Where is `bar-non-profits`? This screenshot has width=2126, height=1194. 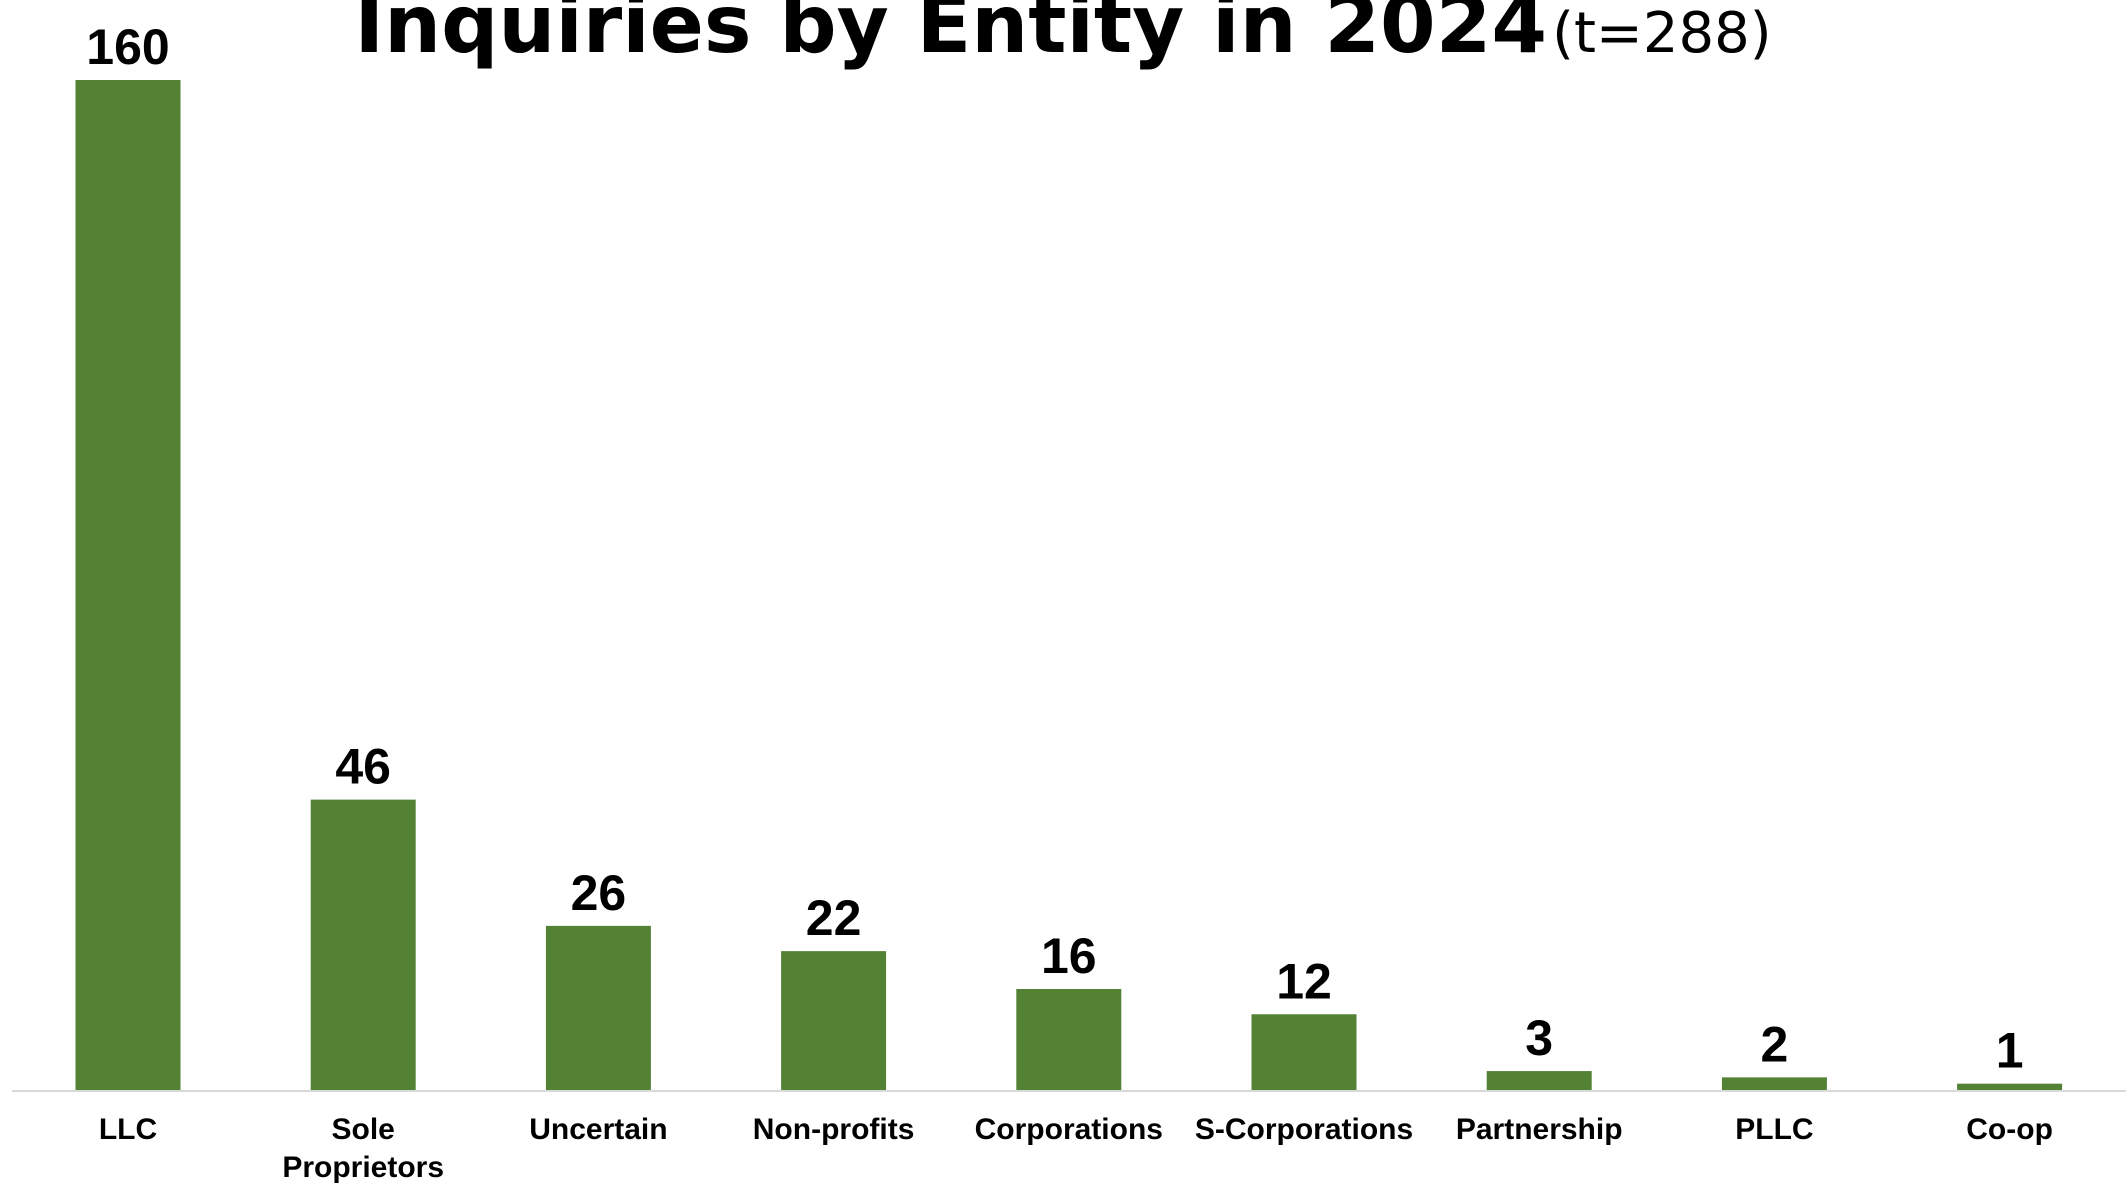
bar-non-profits is located at coordinates (834, 1020).